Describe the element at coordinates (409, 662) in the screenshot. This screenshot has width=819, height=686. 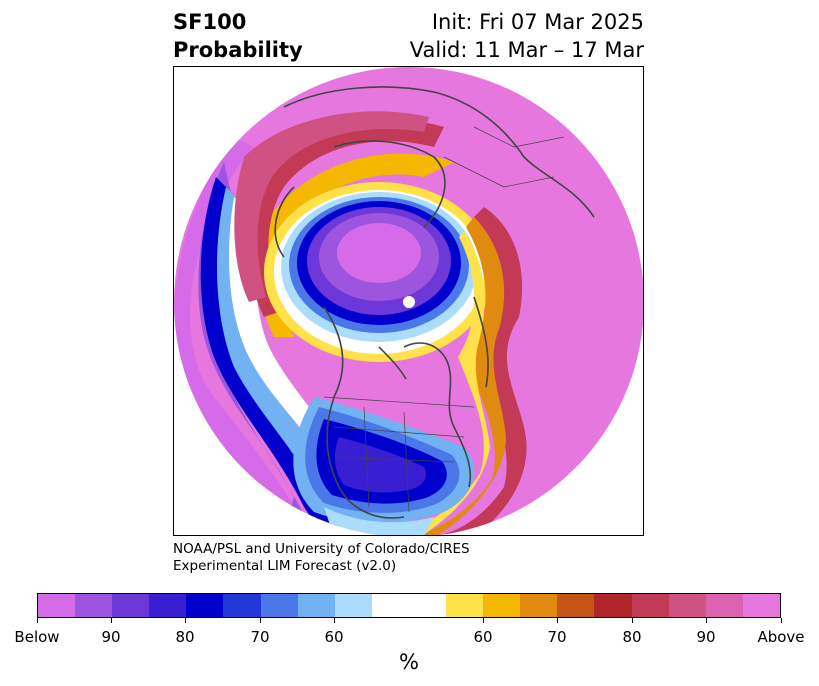
I see `colorbar-unit: %` at that location.